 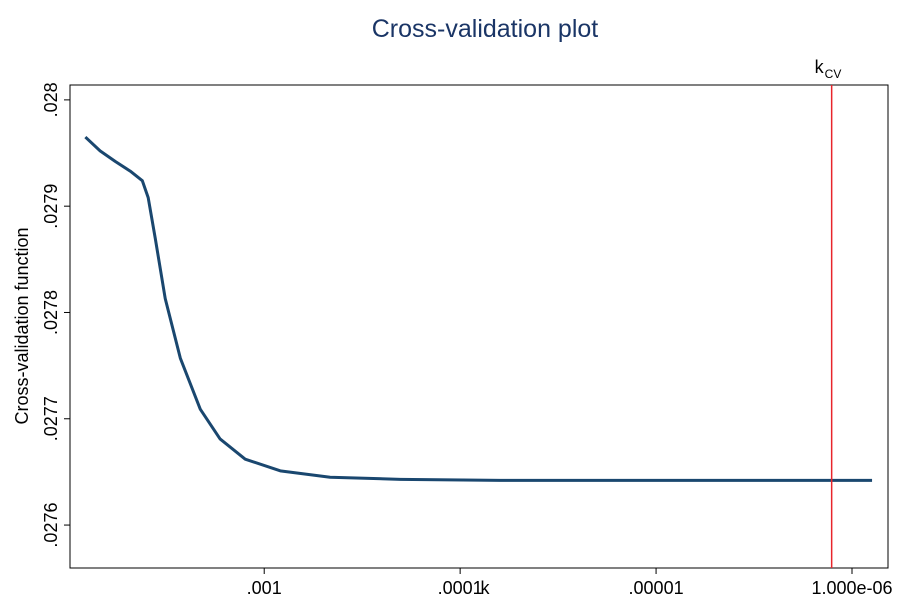 I want to click on y-tick-label: .0278, so click(x=51, y=312).